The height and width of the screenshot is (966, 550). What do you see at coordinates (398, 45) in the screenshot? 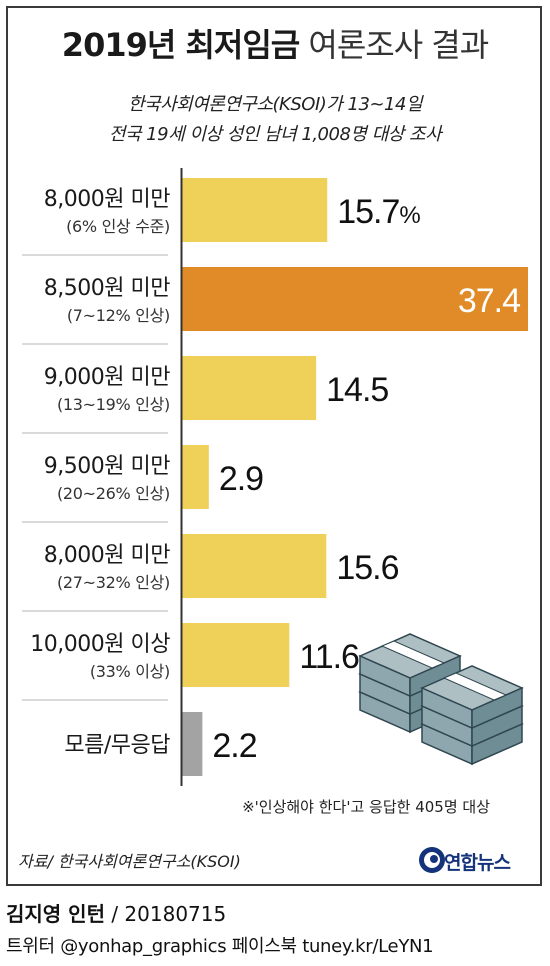
I see `title-light: 여론조사 결과` at bounding box center [398, 45].